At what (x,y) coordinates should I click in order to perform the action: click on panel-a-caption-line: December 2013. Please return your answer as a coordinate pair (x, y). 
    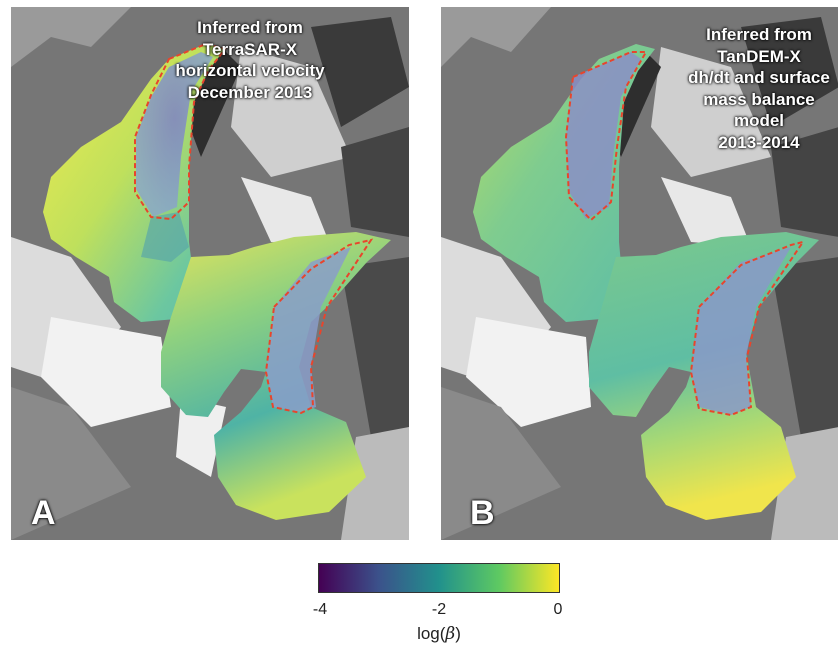
    Looking at the image, I should click on (250, 92).